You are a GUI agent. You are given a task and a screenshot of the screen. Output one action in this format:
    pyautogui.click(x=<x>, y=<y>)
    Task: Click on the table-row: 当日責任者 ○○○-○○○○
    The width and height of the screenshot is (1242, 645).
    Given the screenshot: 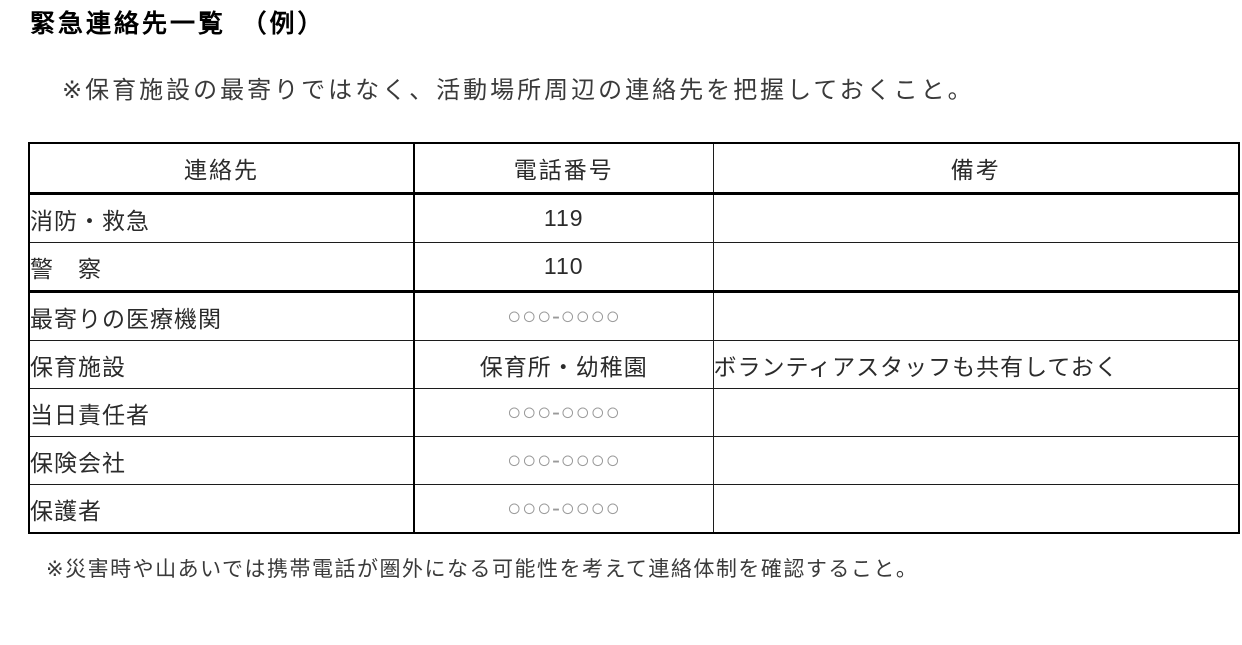 What is the action you would take?
    pyautogui.click(x=634, y=412)
    